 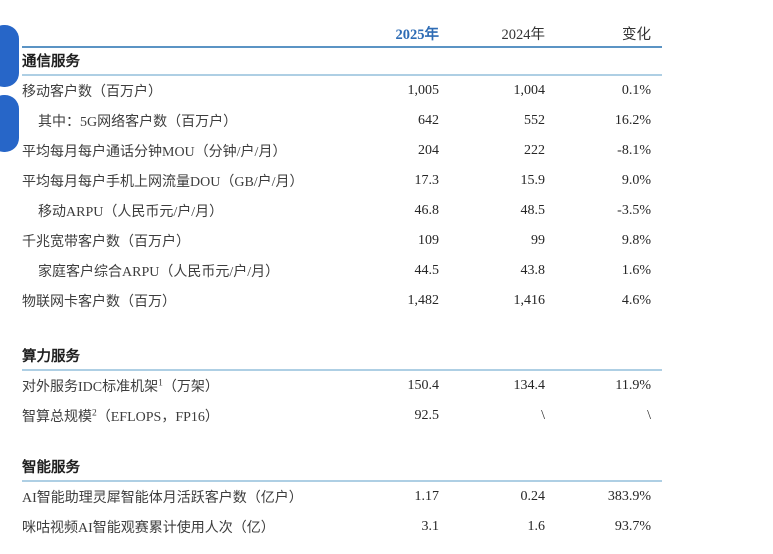 I want to click on table-row: 咪咕视频AI智能观赛累计使用人次（亿） 3.1 1.6 93.7%, so click(x=342, y=527).